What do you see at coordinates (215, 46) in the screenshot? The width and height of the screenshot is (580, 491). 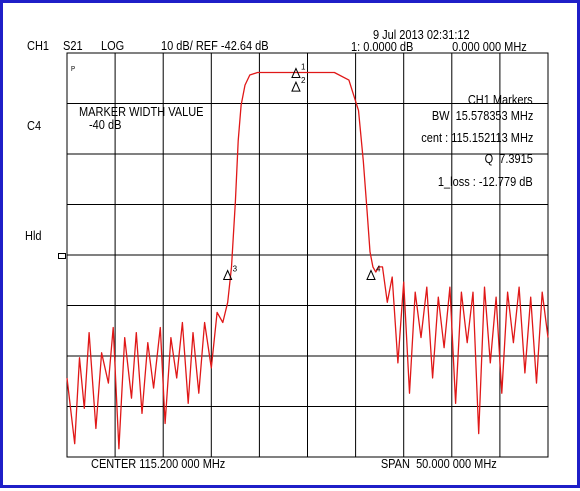 I see `scale-ref-label: 10 dB/ REF -42.64 dB` at bounding box center [215, 46].